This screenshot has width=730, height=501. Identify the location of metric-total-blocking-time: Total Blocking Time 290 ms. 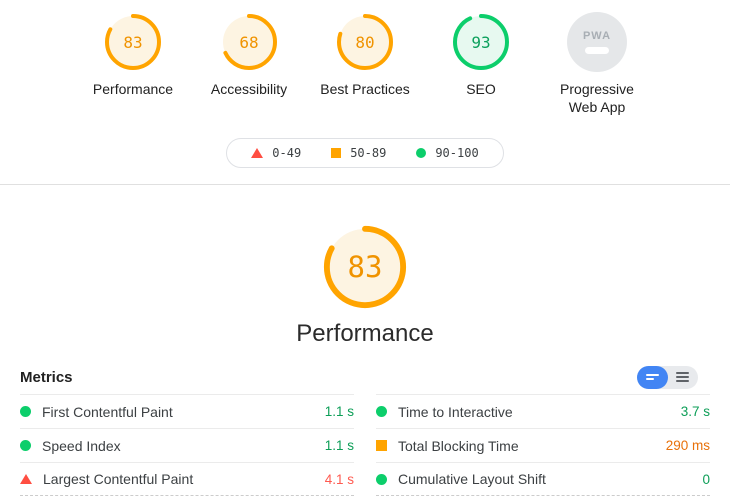
(543, 445).